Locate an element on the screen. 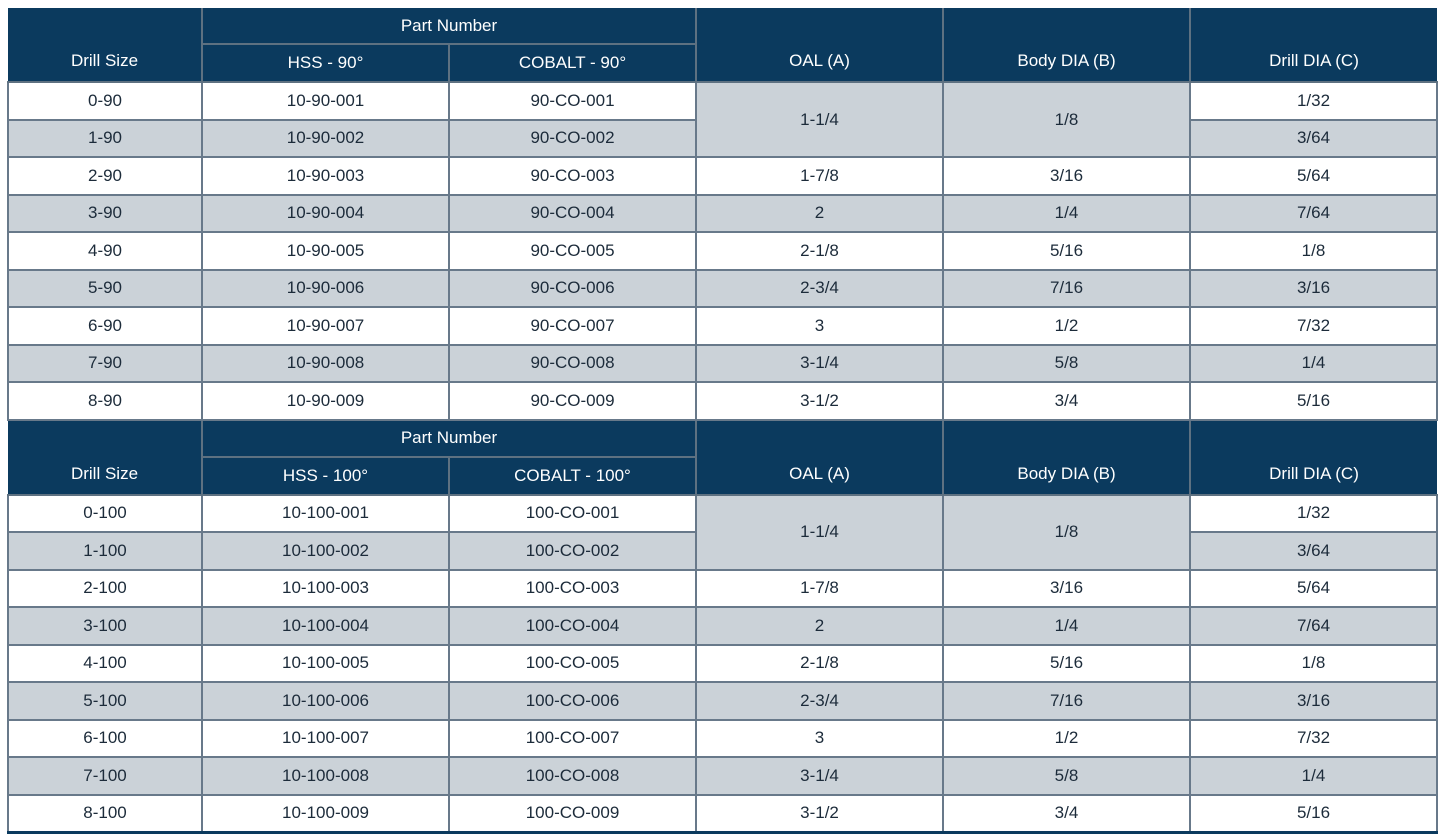 Image resolution: width=1445 pixels, height=835 pixels. cell-hss: 10-90-007 is located at coordinates (325, 326).